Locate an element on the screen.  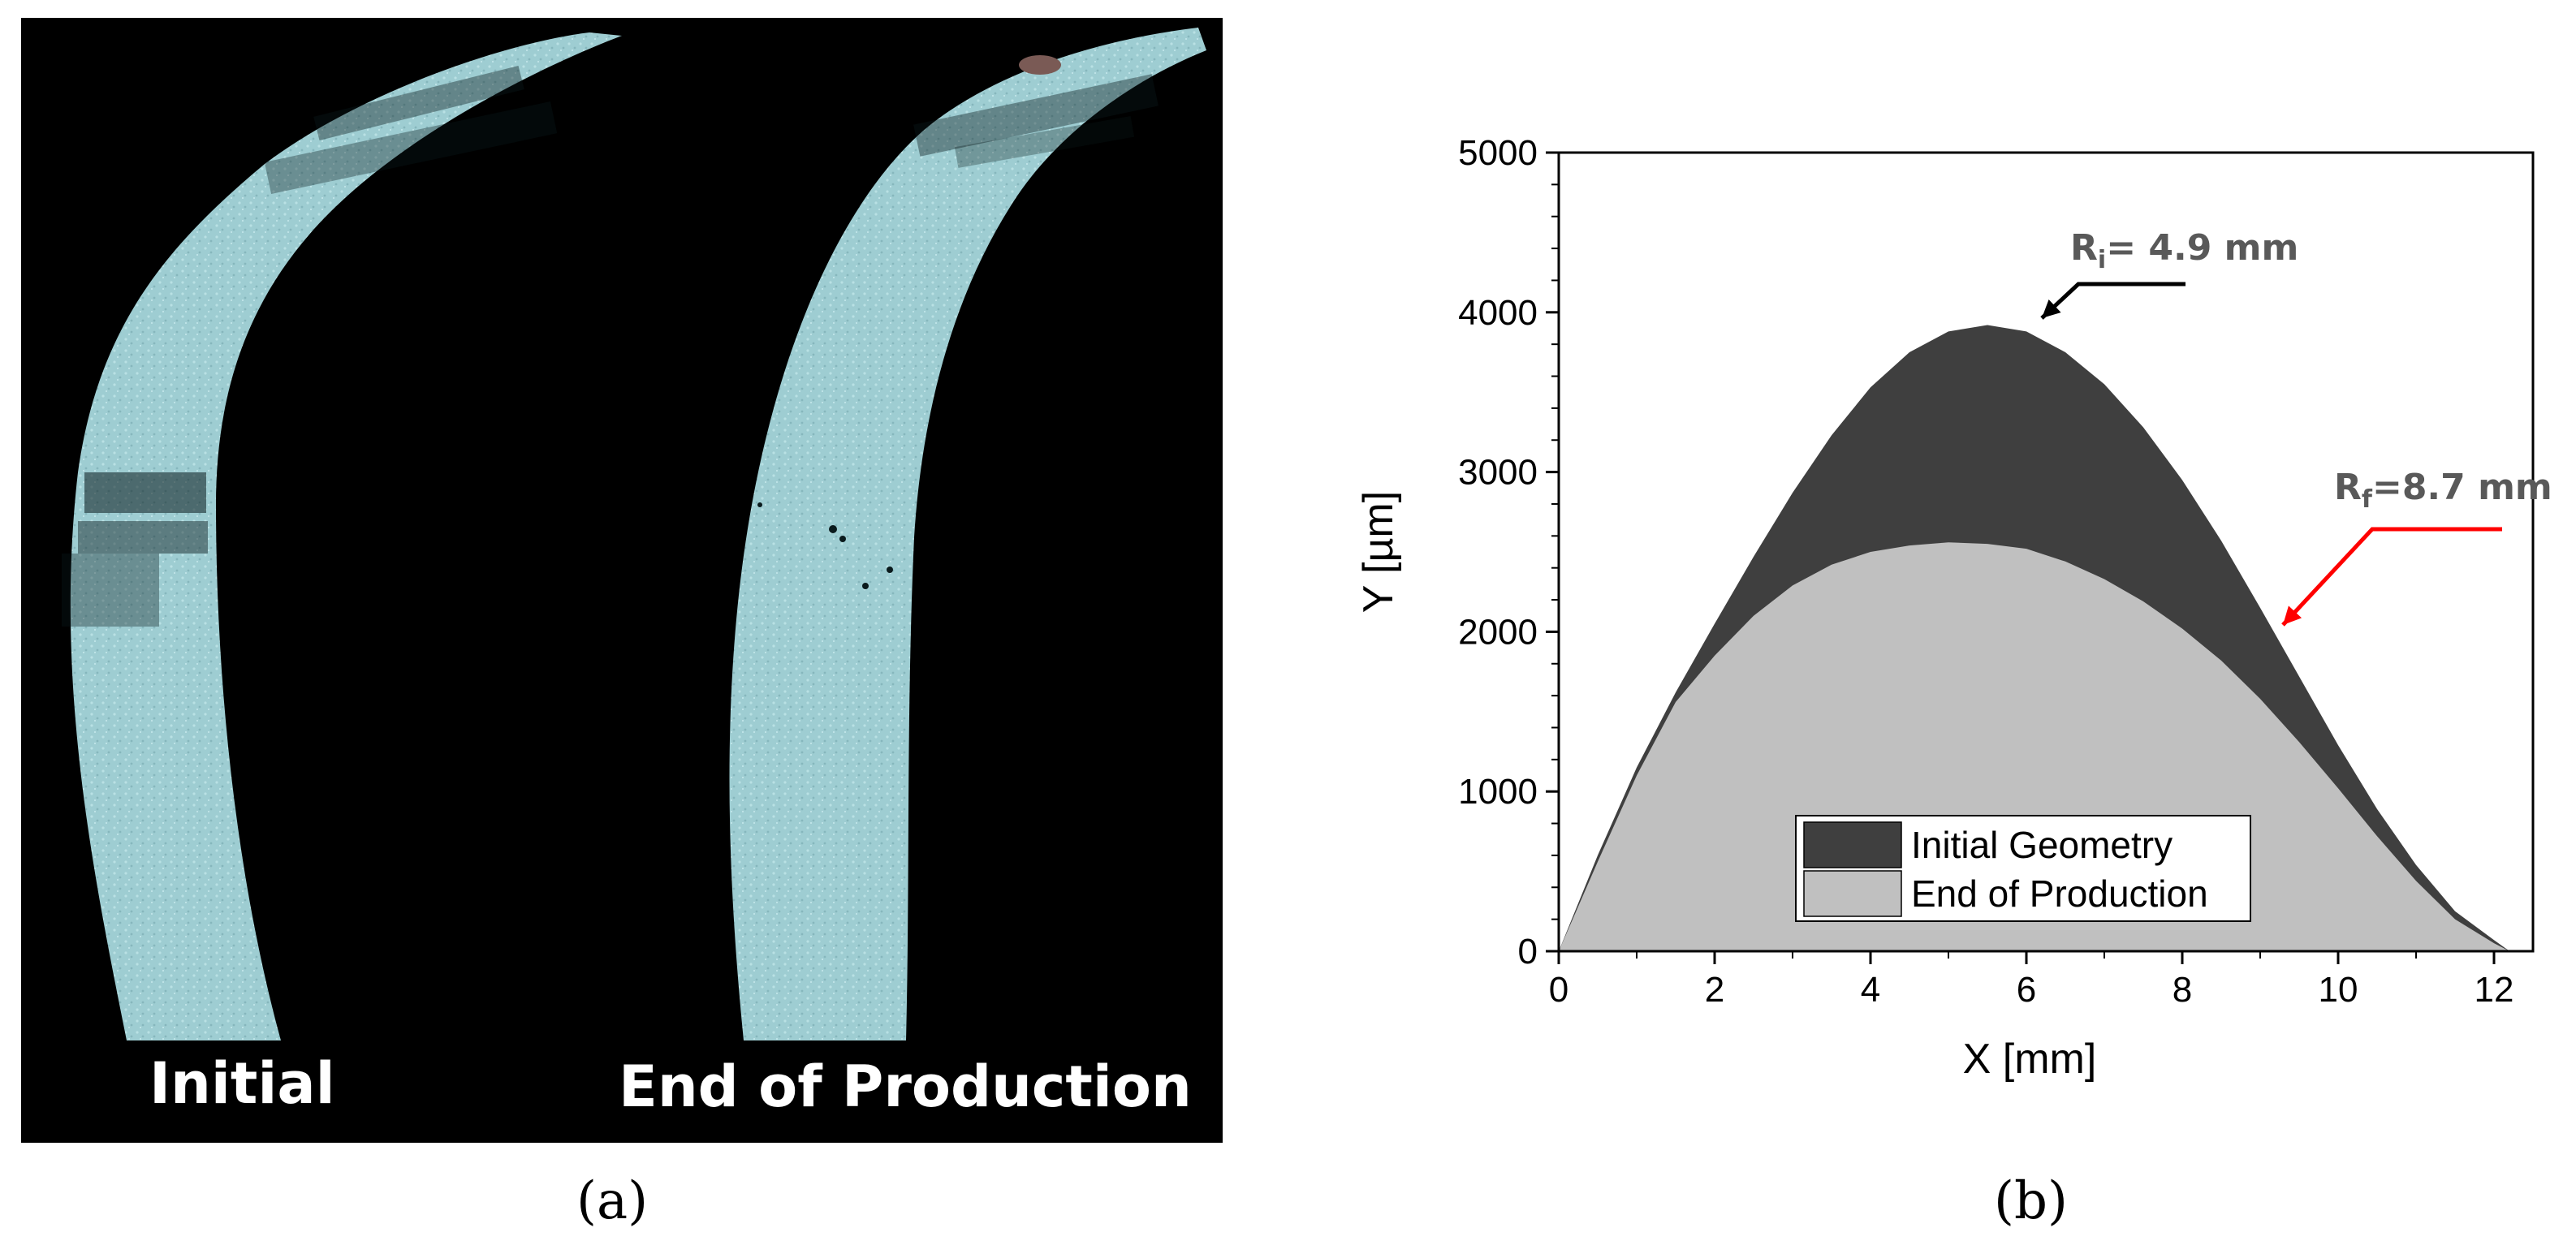
x-tick-label-2: 4 is located at coordinates (1870, 990).